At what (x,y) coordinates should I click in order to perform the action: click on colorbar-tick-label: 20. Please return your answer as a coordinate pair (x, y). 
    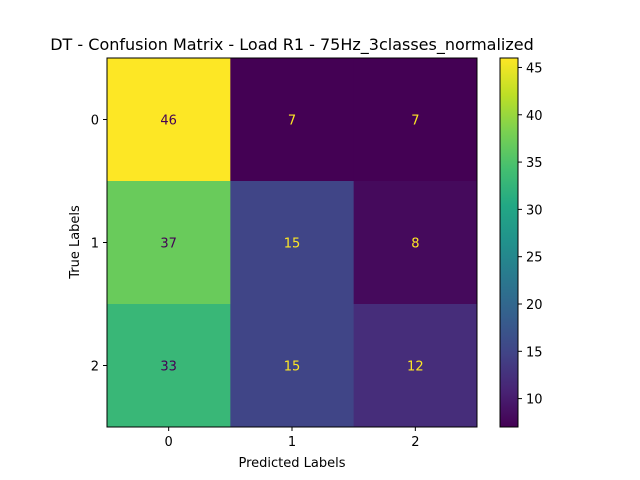
    Looking at the image, I should click on (534, 305).